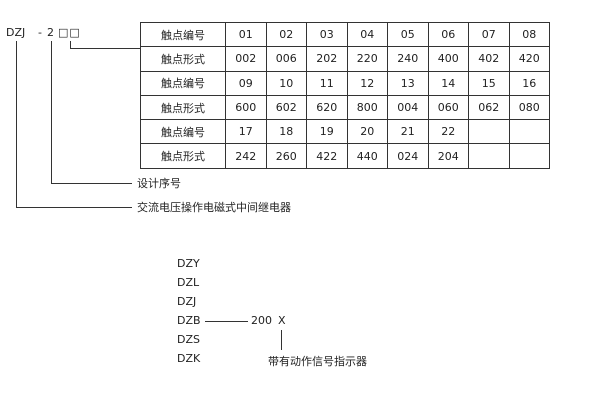 The image size is (600, 400). Describe the element at coordinates (408, 156) in the screenshot. I see `table-cell: 024` at that location.